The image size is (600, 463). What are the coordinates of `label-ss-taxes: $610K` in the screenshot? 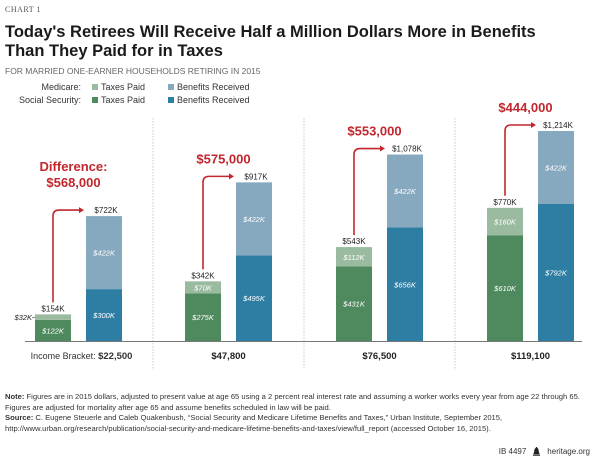 It's located at (505, 288).